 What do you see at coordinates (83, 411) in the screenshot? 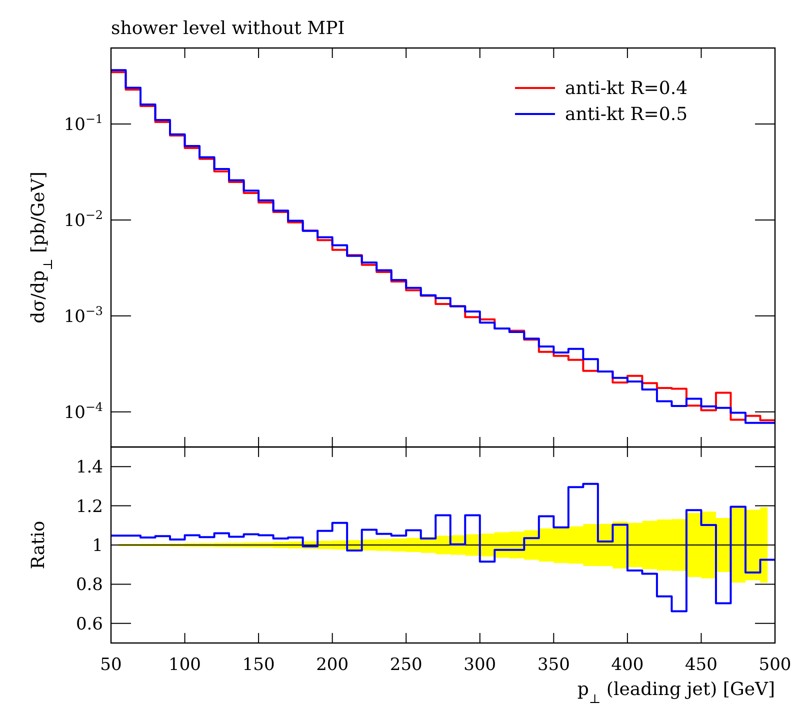
I see `y-tick-label: 10$^{−4}$` at bounding box center [83, 411].